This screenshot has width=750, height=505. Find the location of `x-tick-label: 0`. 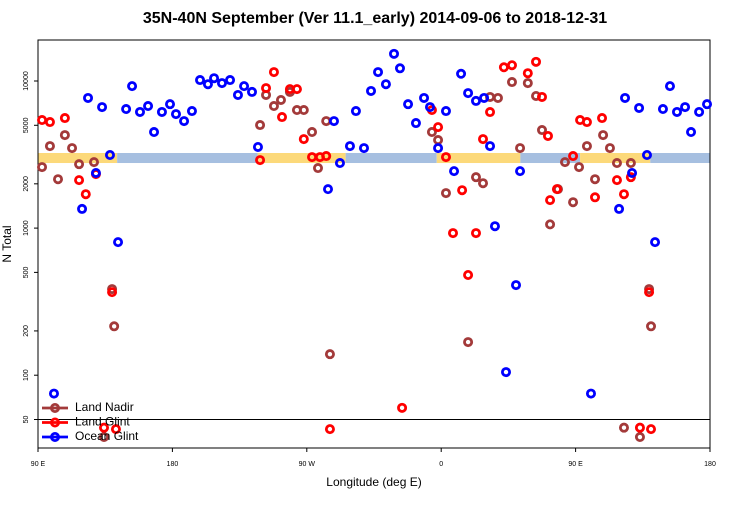

x-tick-label: 0 is located at coordinates (441, 464).